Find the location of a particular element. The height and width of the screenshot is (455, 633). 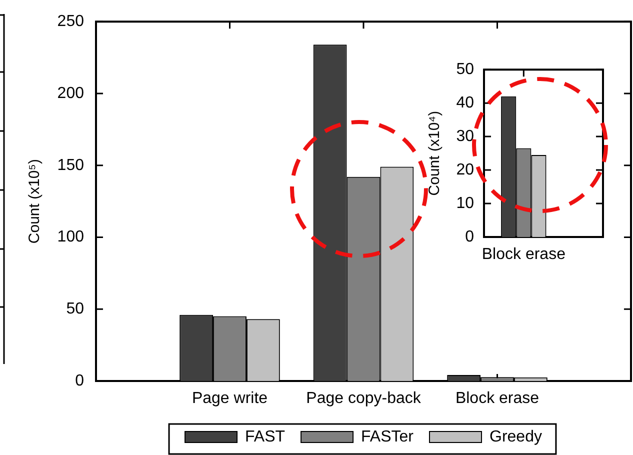

y-tick-label: 250 is located at coordinates (70, 21).